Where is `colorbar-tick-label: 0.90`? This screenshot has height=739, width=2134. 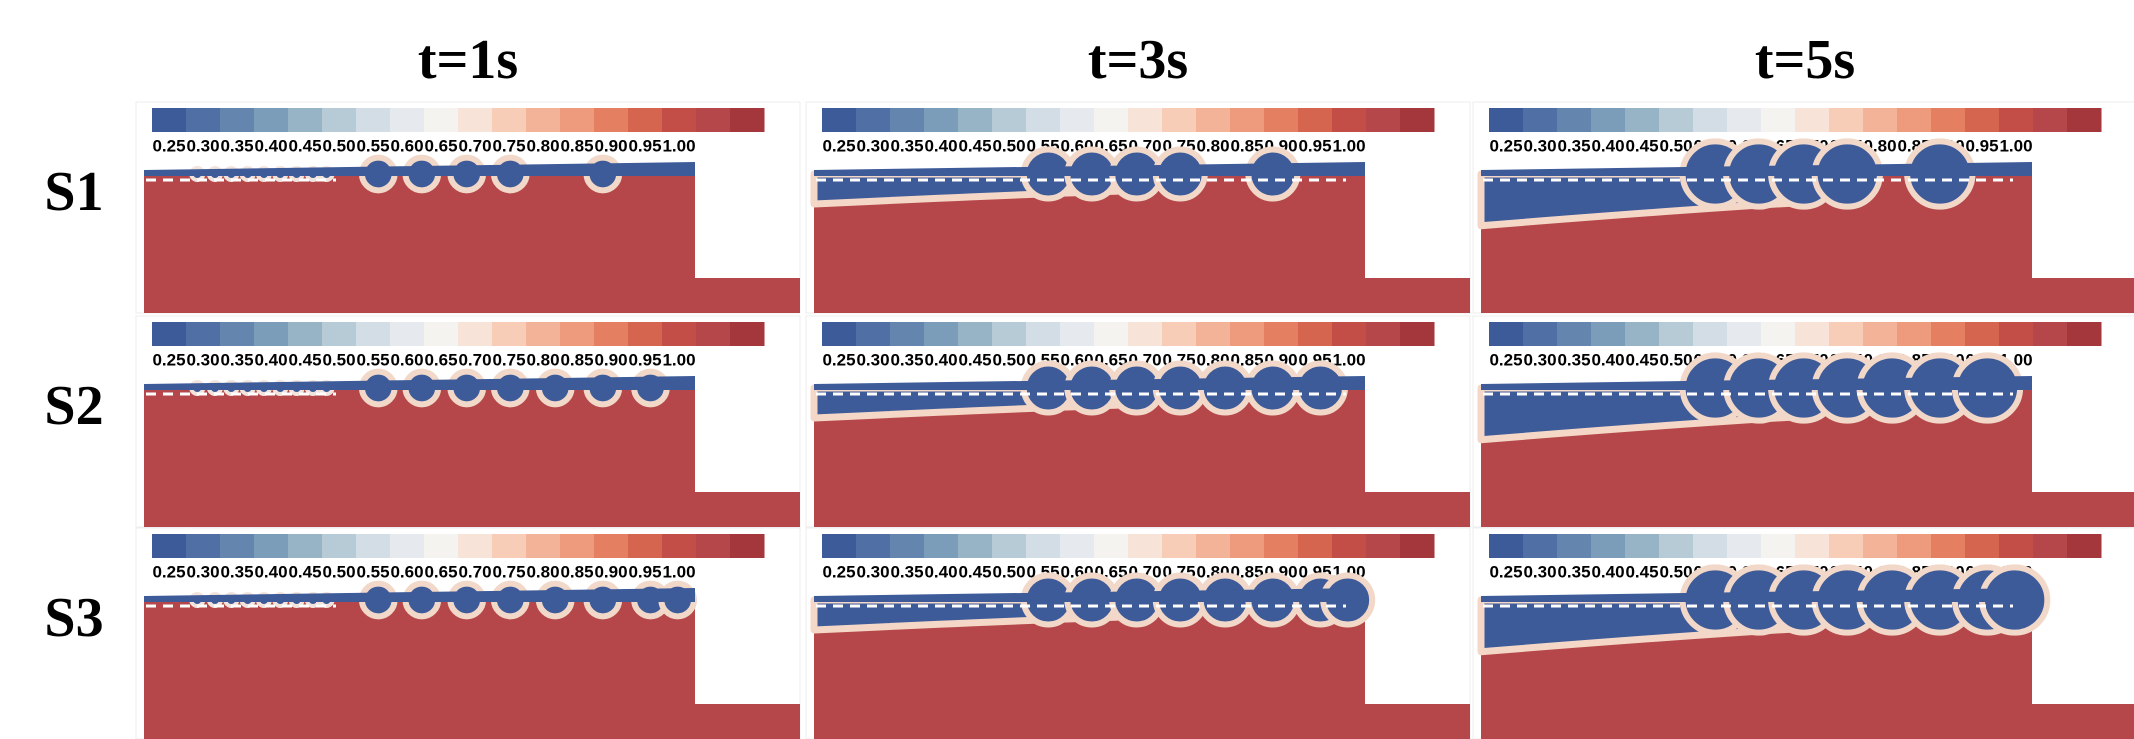 colorbar-tick-label: 0.90 is located at coordinates (610, 359).